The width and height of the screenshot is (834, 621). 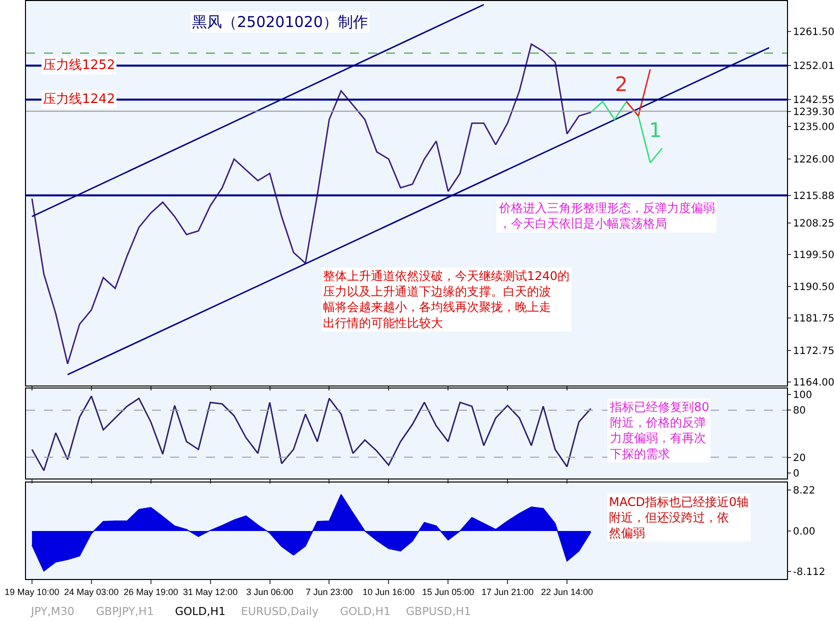 I want to click on text: JPY,M30, so click(x=52, y=611).